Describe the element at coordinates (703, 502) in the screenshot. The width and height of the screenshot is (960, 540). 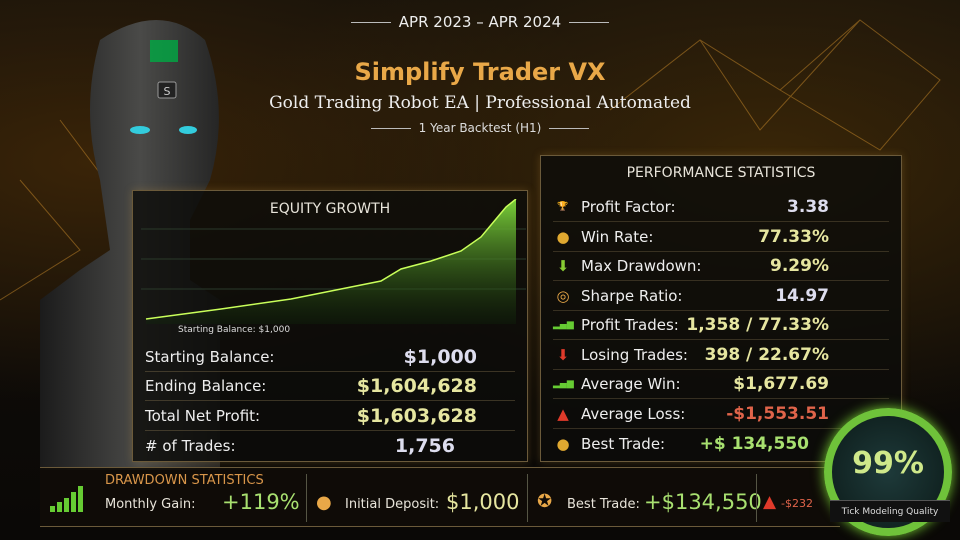
I see `best-trade-value: +$134,550` at that location.